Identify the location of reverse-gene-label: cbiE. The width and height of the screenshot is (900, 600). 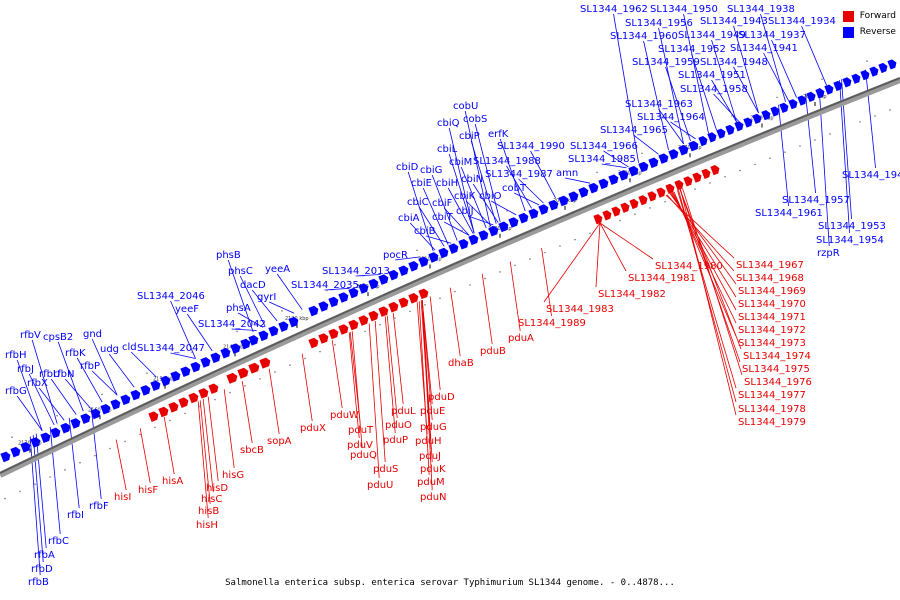
(421, 183).